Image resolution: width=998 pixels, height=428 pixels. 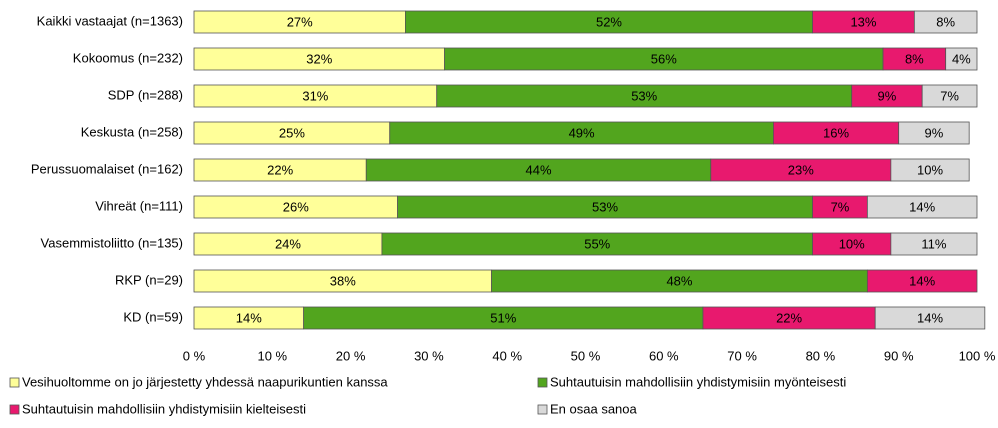 What do you see at coordinates (132, 131) in the screenshot?
I see `category-label: Keskusta (n=258)` at bounding box center [132, 131].